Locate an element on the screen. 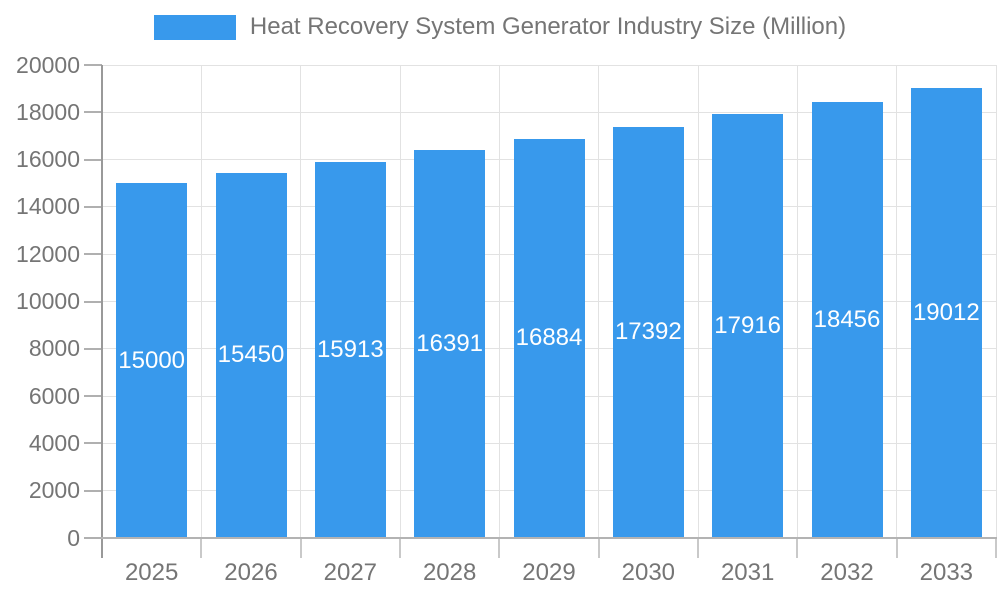 This screenshot has height=600, width=1000. y-tick-label: 16000 is located at coordinates (48, 159).